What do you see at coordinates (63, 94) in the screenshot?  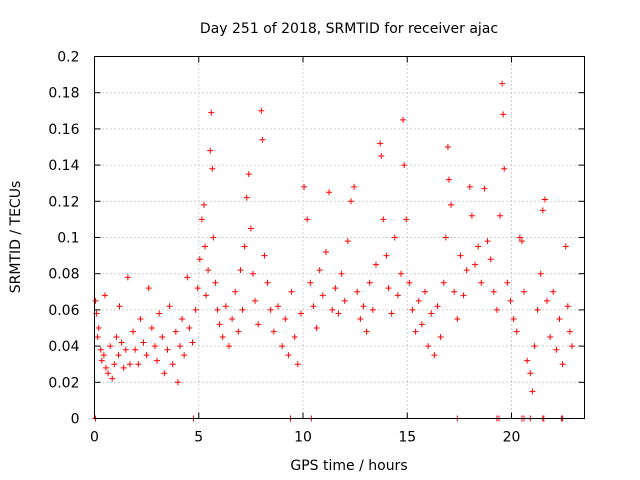 I see `y-tick-label: 0.18` at bounding box center [63, 94].